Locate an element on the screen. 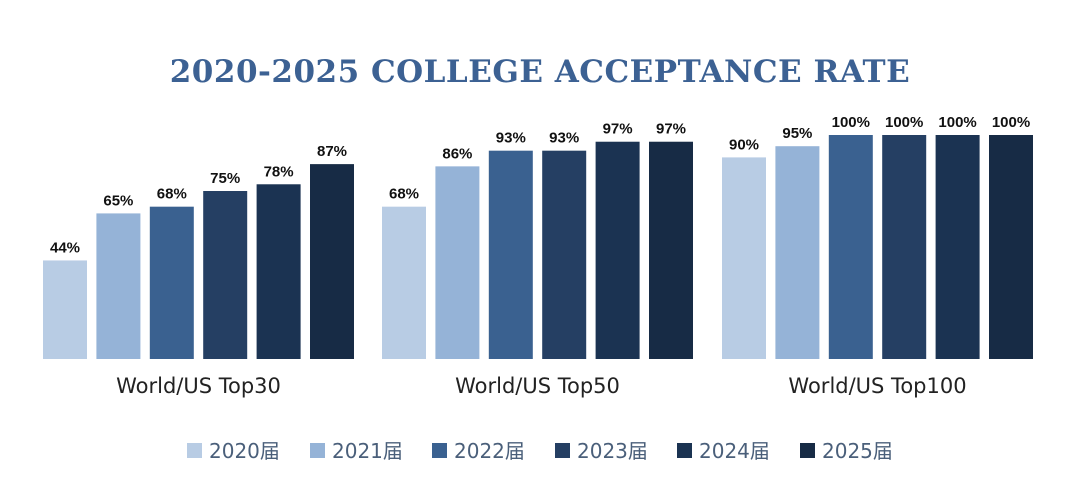 This screenshot has width=1080, height=498. bar-2-2024届 is located at coordinates (617, 250).